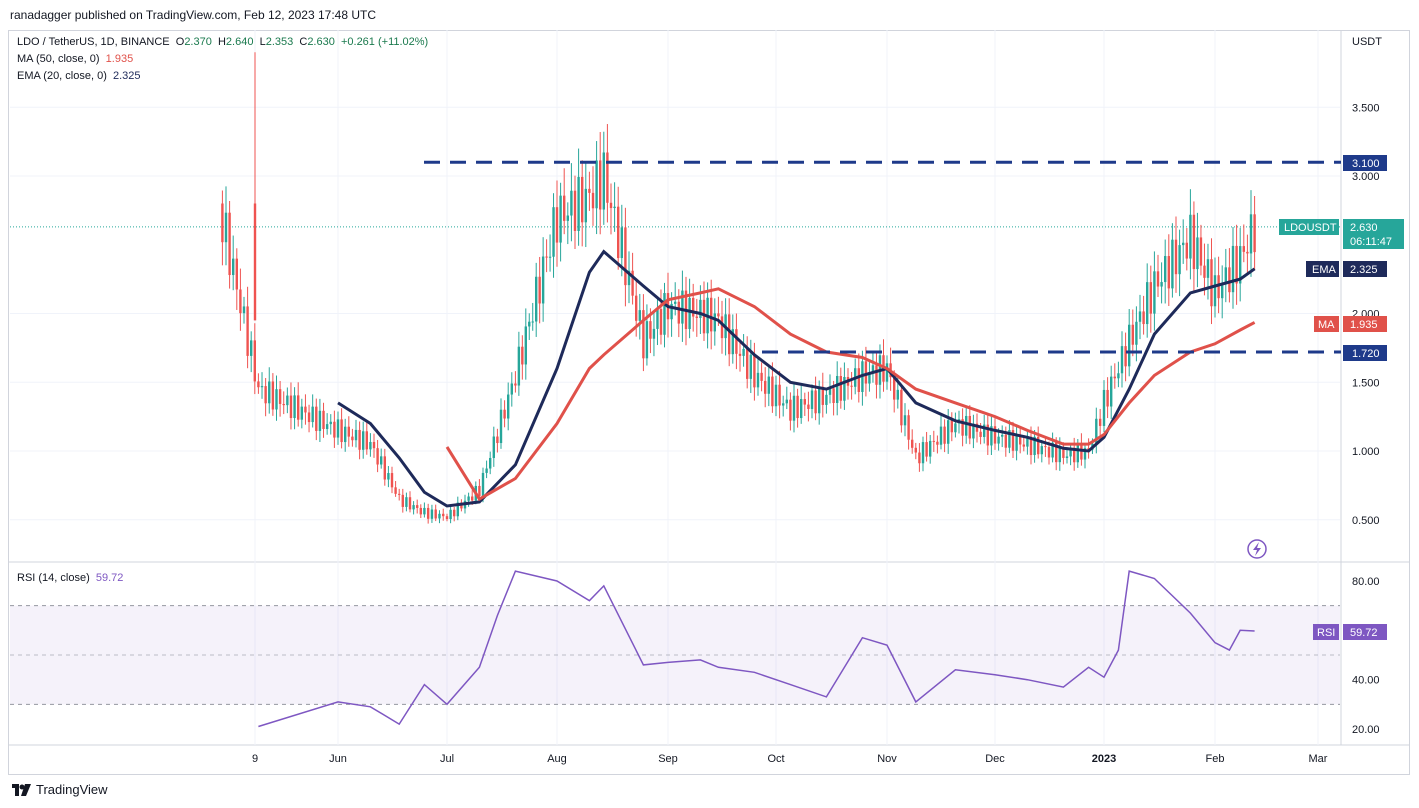 The width and height of the screenshot is (1419, 808). I want to click on high-label: H, so click(221, 42).